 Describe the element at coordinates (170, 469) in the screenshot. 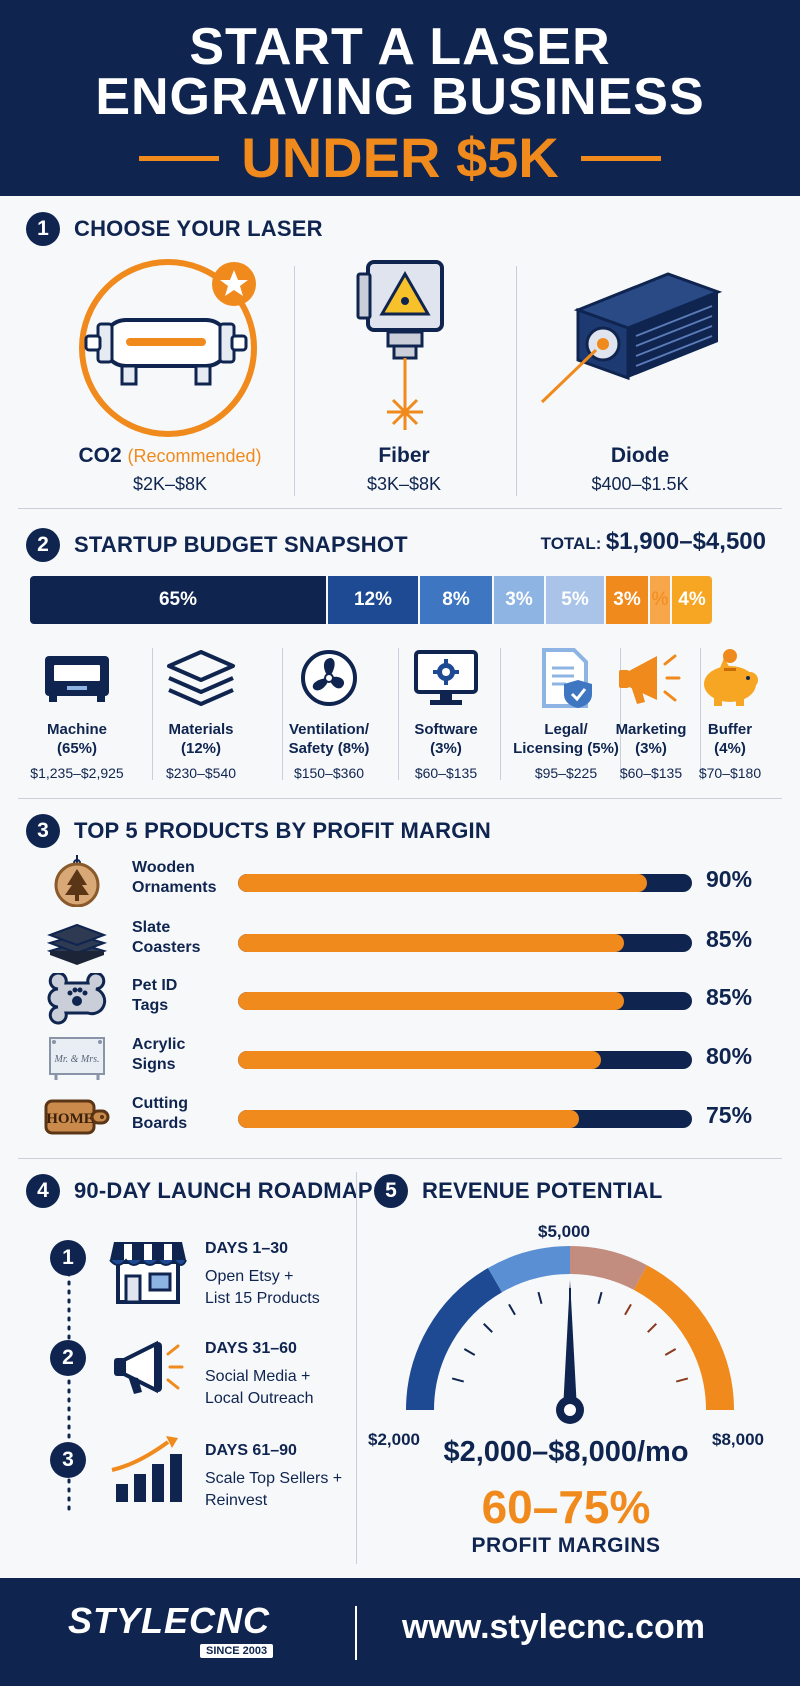

I see `laser-option-co2: CO2 (Recommended) $2K–$8K` at that location.